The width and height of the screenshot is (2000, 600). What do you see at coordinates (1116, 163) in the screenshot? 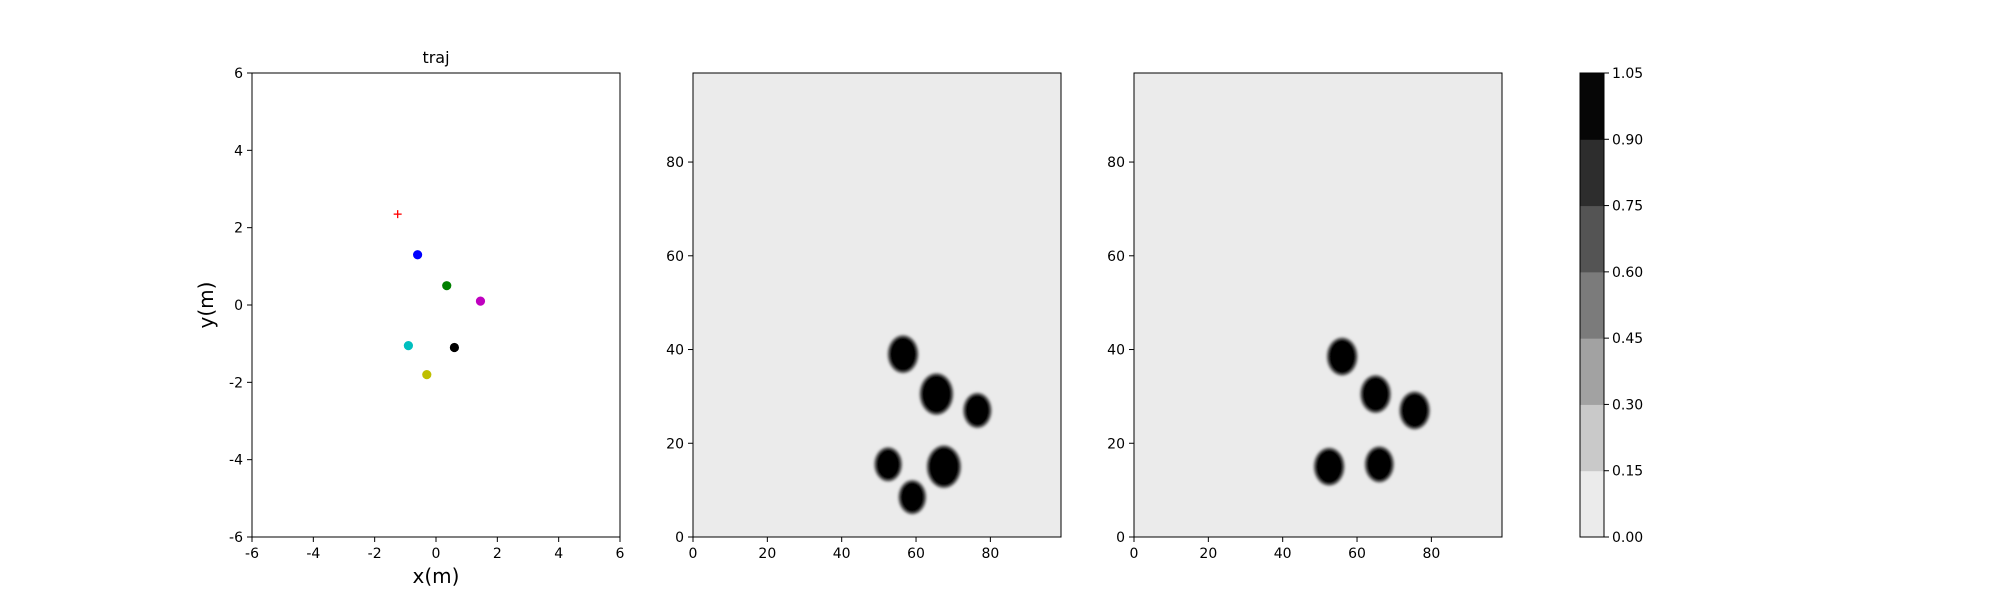
I see `map2-y-tick-label: 80` at bounding box center [1116, 163].